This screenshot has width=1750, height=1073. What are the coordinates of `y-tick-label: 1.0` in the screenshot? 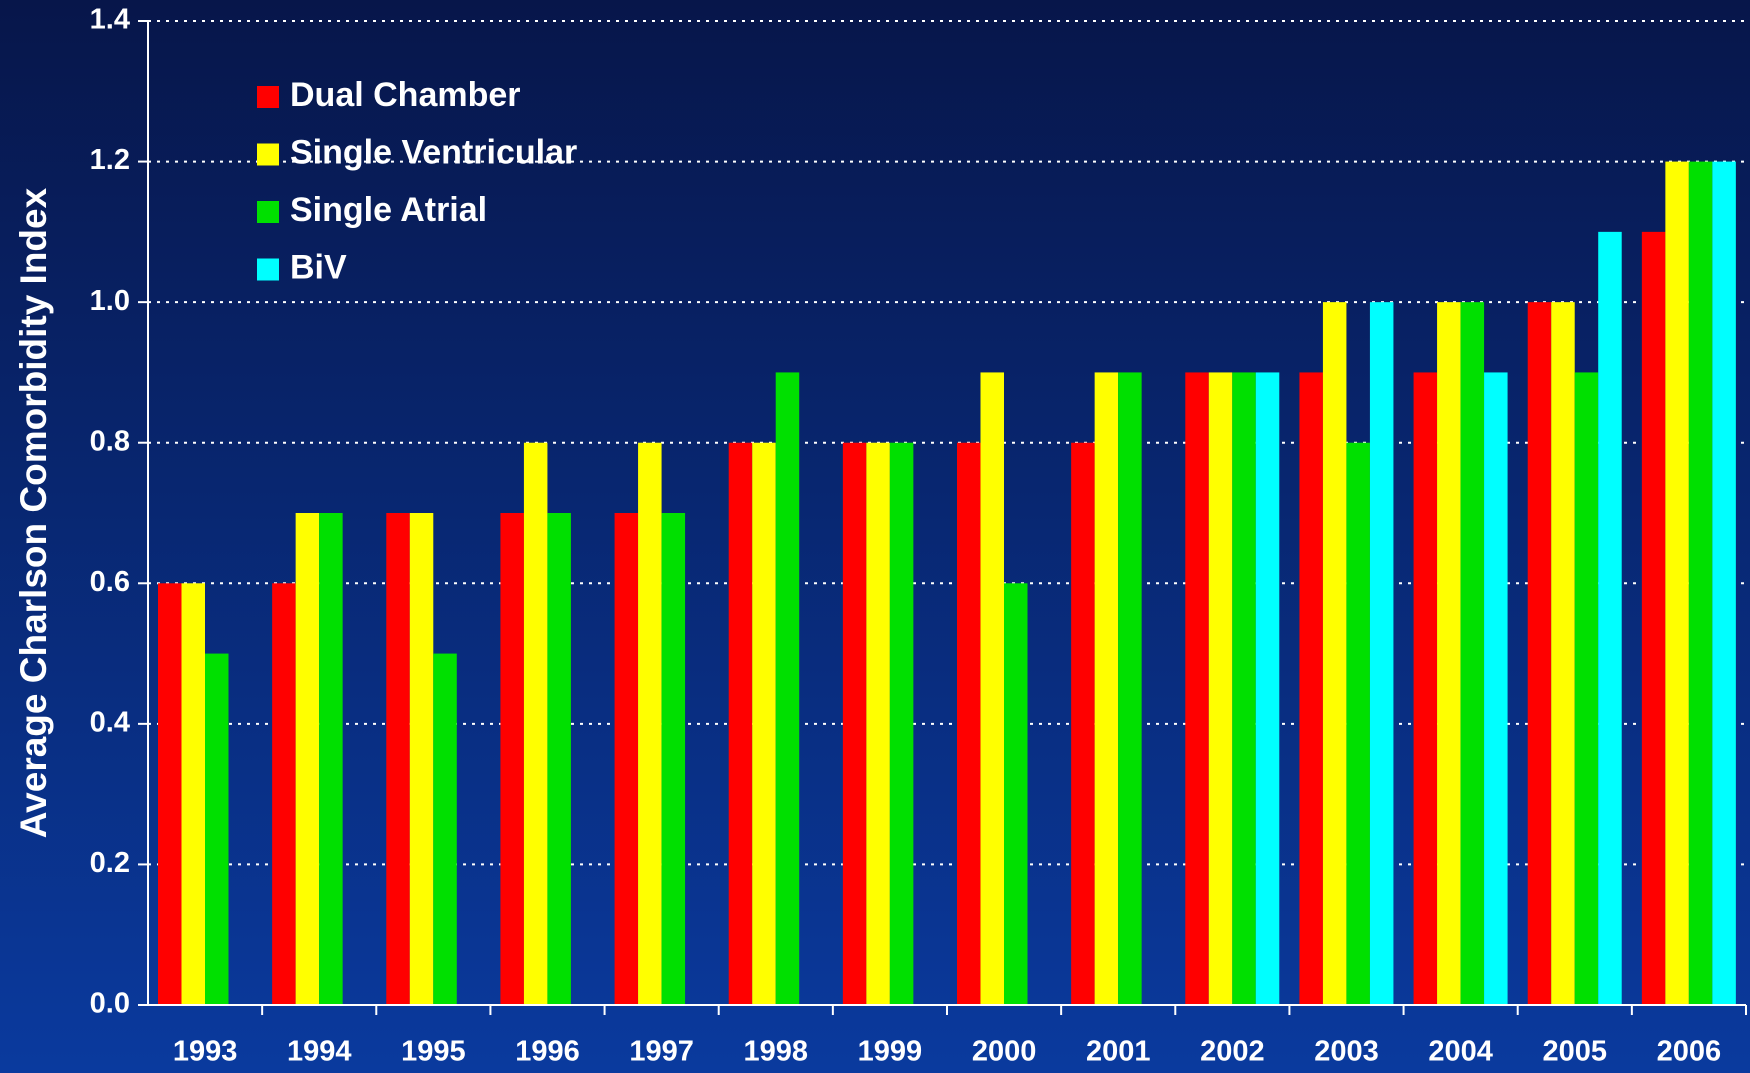 It's located at (110, 301).